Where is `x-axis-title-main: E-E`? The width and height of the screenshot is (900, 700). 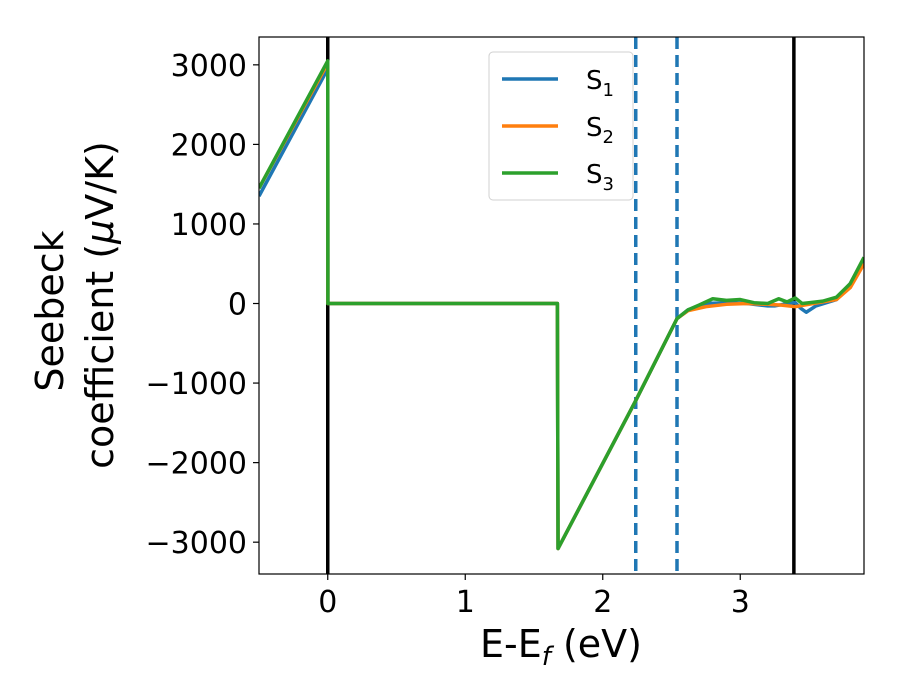 x-axis-title-main: E-E is located at coordinates (511, 644).